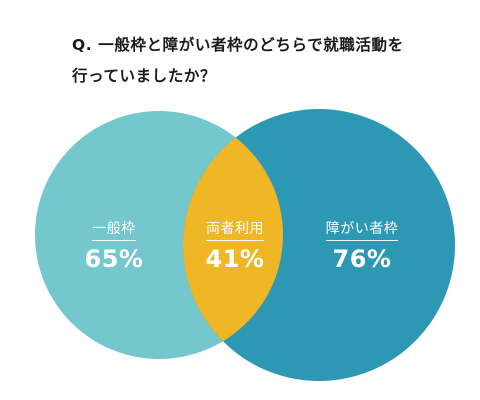  Describe the element at coordinates (114, 230) in the screenshot. I see `general-quota-label: 一般枠` at that location.